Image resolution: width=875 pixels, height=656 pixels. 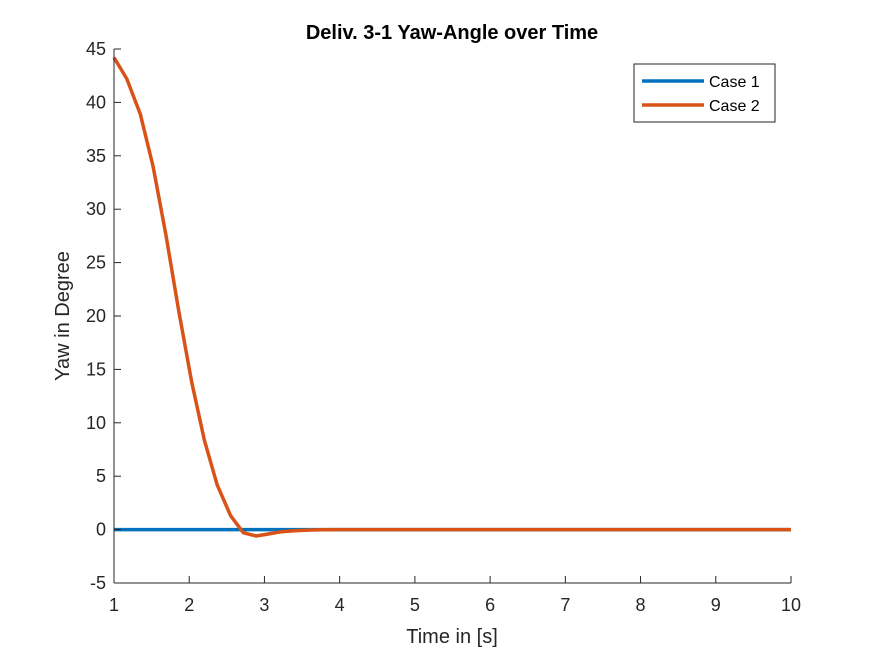 I want to click on y-tick-label-20: 20, so click(x=96, y=316).